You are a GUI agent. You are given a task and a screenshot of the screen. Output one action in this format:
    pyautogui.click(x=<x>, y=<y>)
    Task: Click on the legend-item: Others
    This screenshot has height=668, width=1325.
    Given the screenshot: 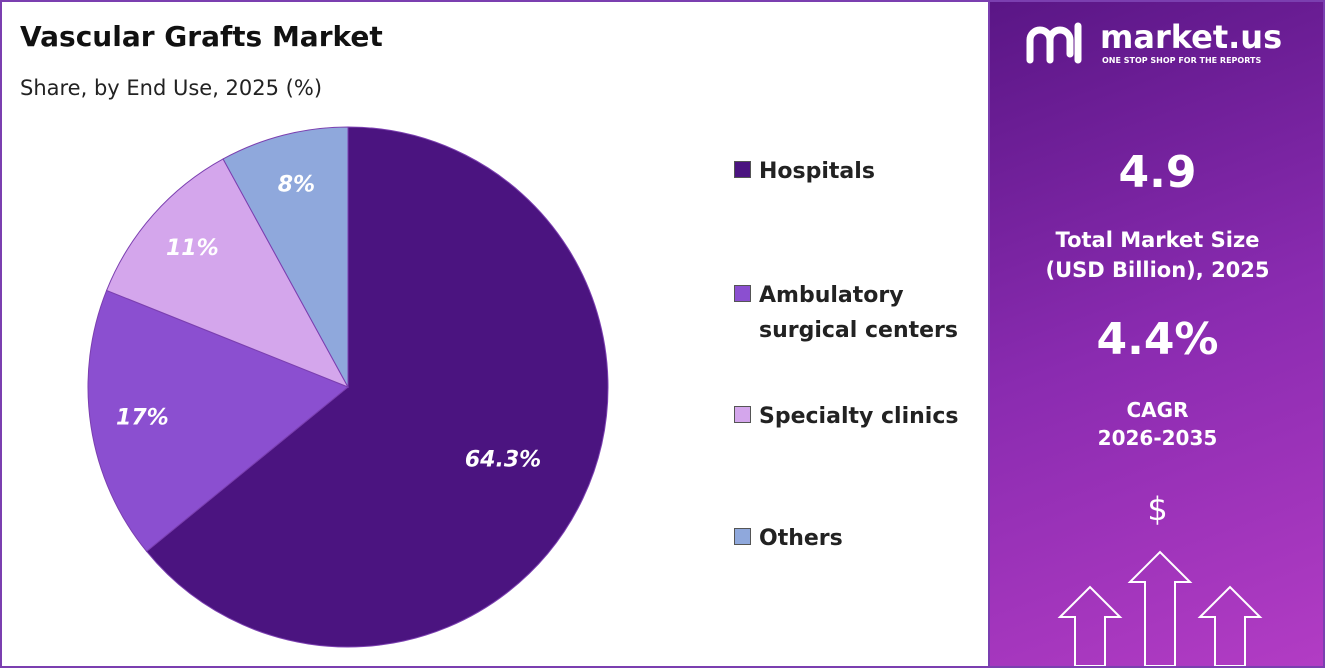 What is the action you would take?
    pyautogui.click(x=854, y=538)
    